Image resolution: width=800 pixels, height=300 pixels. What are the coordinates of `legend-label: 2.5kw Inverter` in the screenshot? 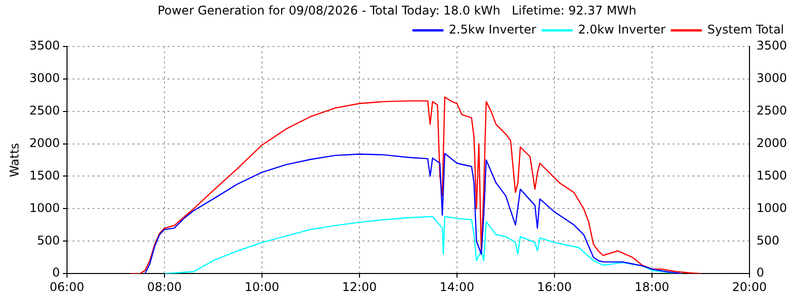 It's located at (492, 29).